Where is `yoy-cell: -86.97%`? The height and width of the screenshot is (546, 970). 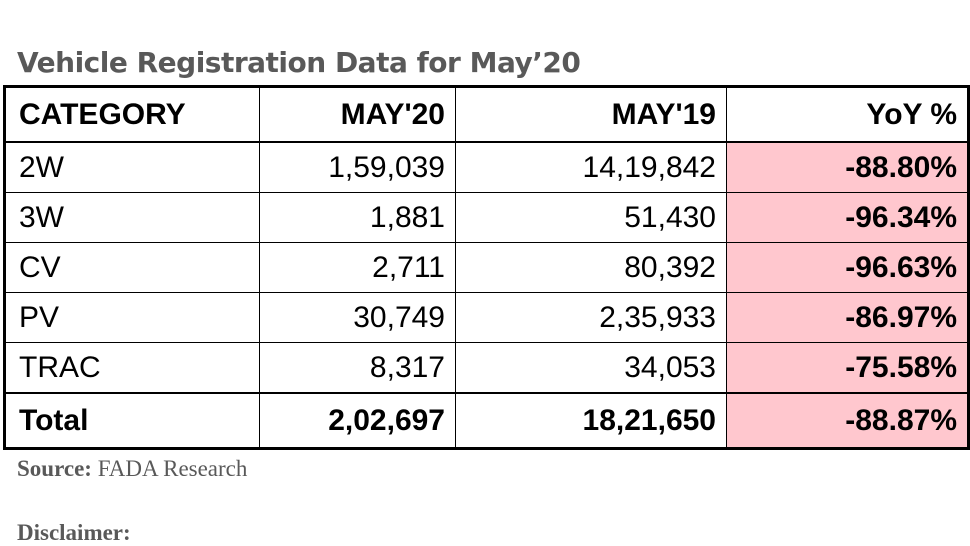
yoy-cell: -86.97% is located at coordinates (847, 317).